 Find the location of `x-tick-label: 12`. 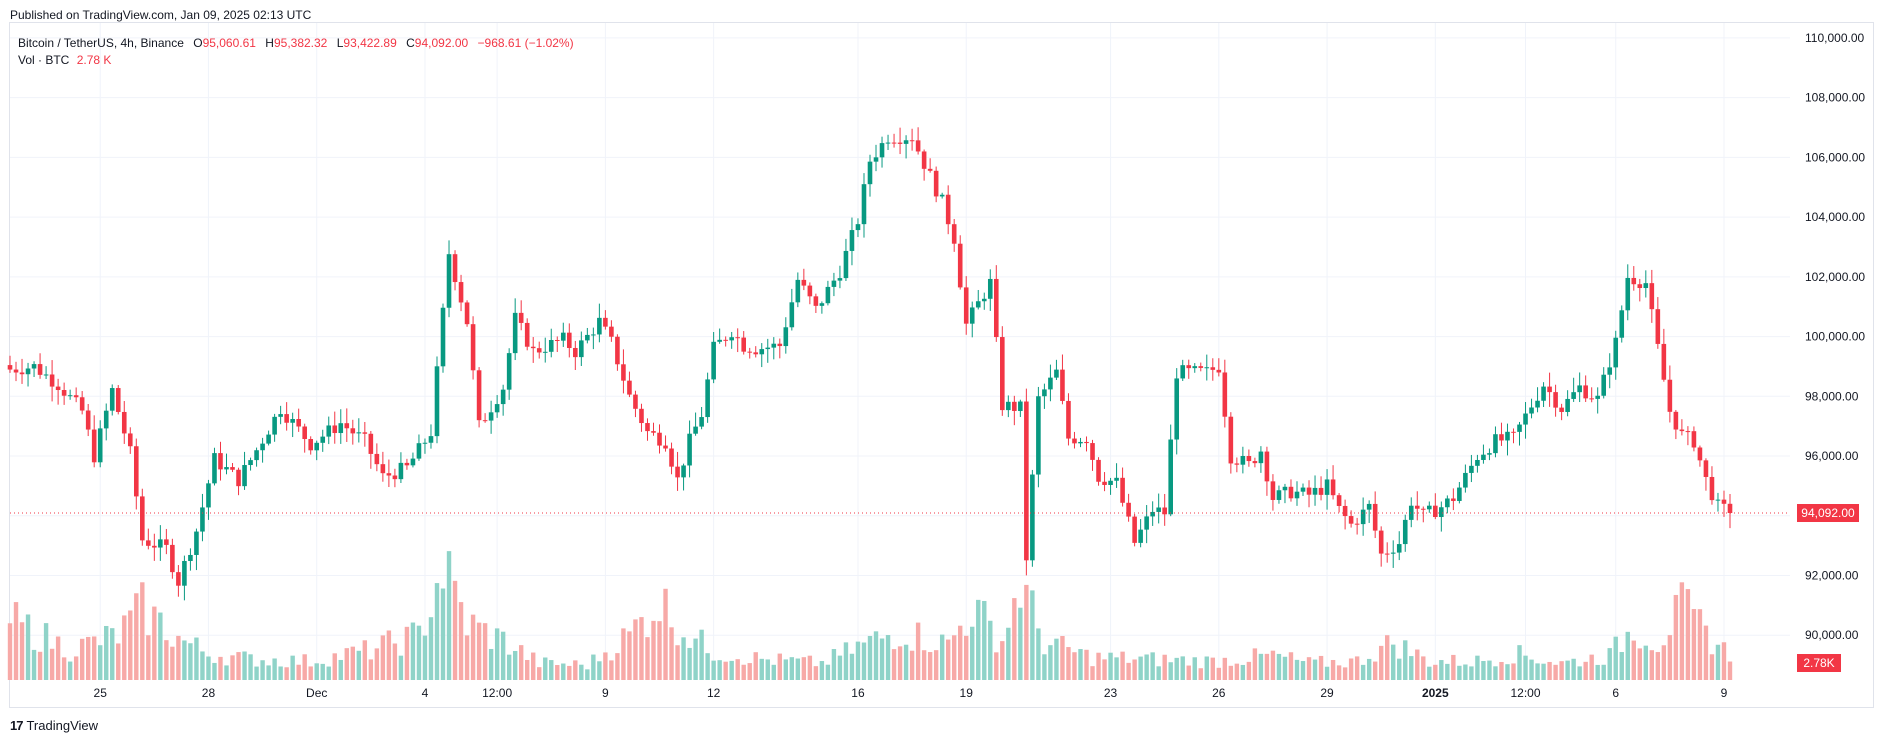

x-tick-label: 12 is located at coordinates (714, 693).